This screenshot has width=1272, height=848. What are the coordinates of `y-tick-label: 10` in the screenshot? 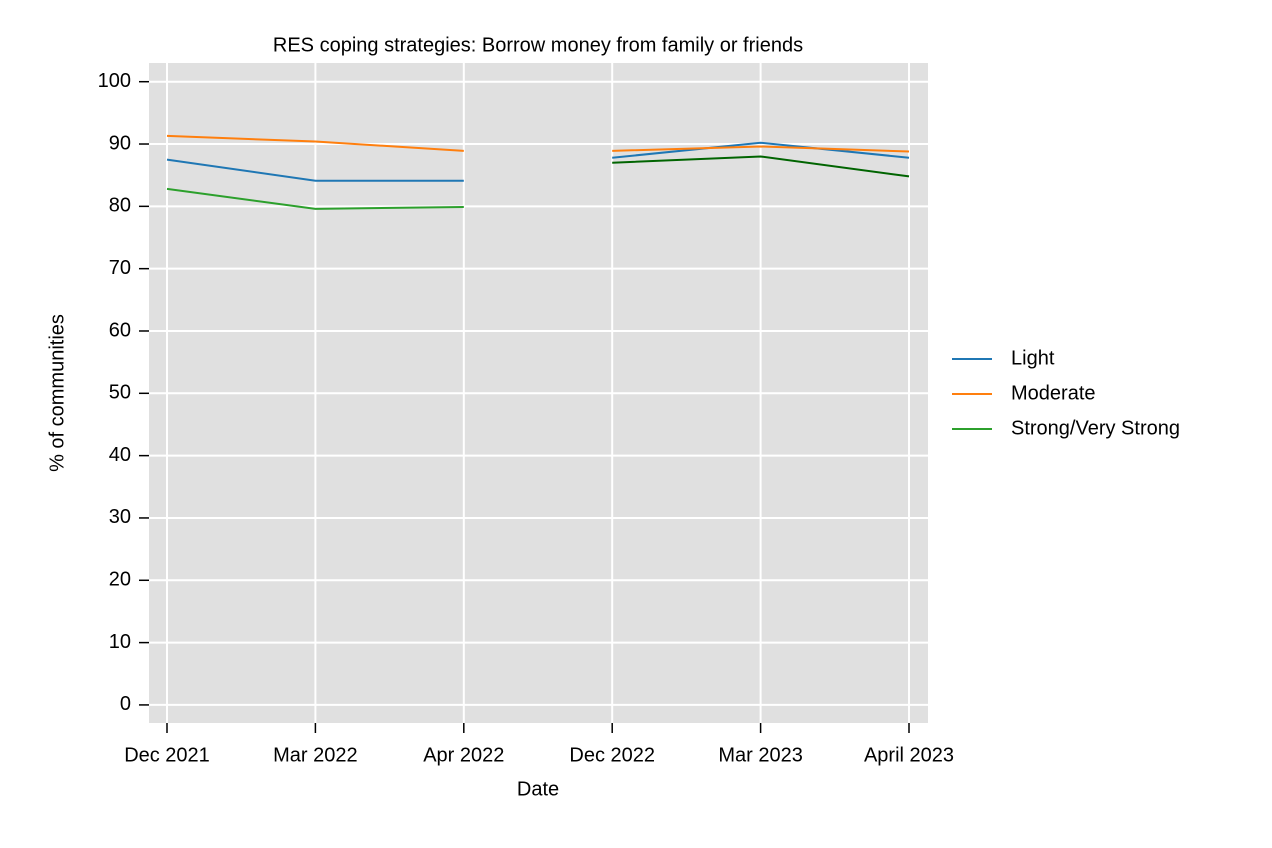 It's located at (120, 642).